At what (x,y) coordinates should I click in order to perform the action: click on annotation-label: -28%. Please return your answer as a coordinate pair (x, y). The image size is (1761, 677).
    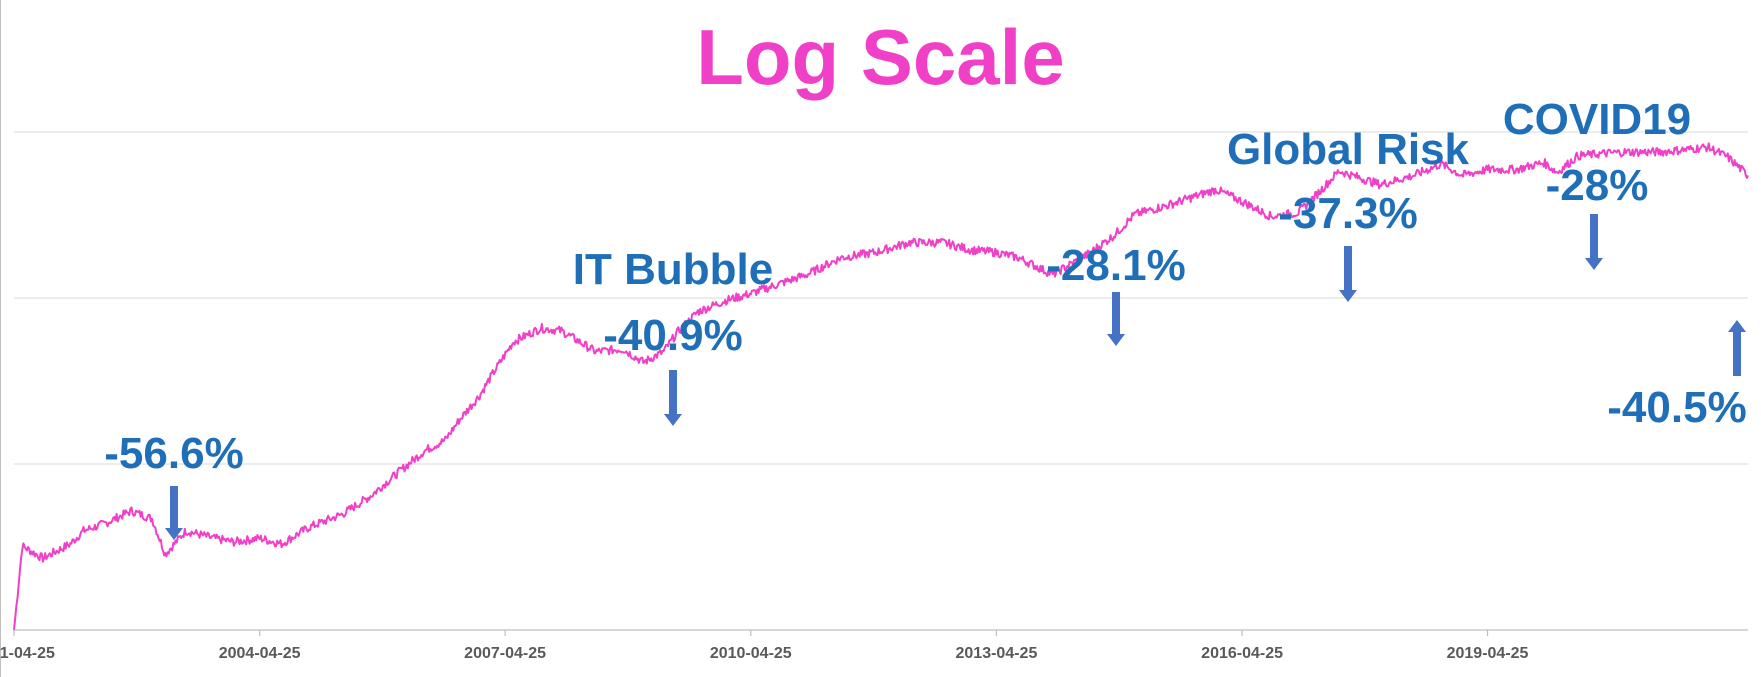
    Looking at the image, I should click on (1597, 185).